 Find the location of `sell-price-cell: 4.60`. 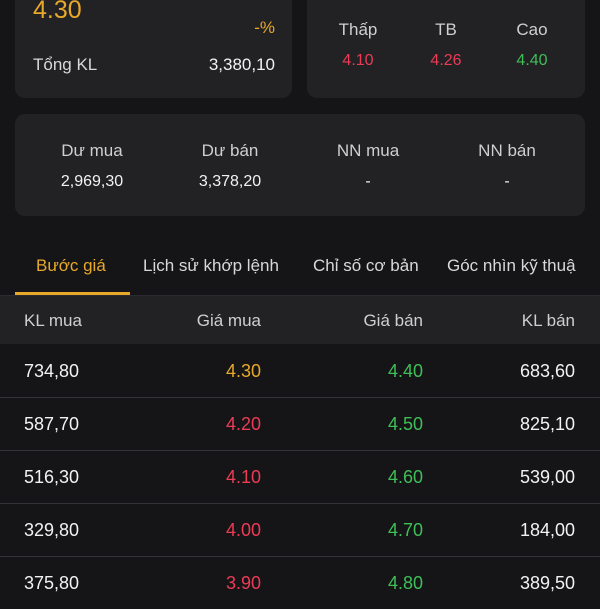

sell-price-cell: 4.60 is located at coordinates (405, 477).